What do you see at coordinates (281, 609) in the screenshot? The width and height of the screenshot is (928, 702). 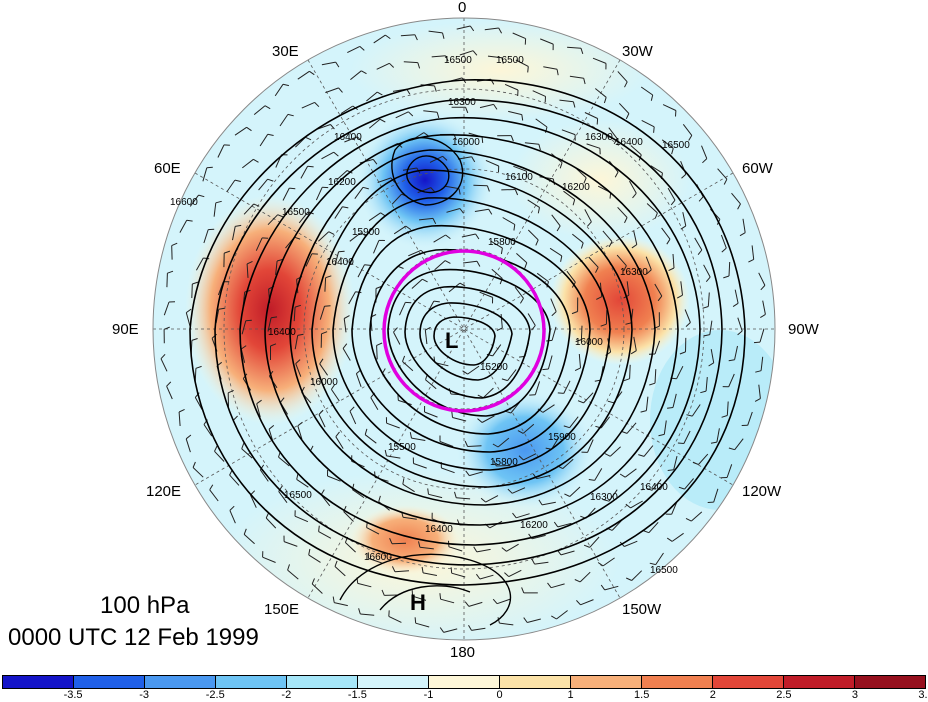 I see `lon-label-150e: 150E` at bounding box center [281, 609].